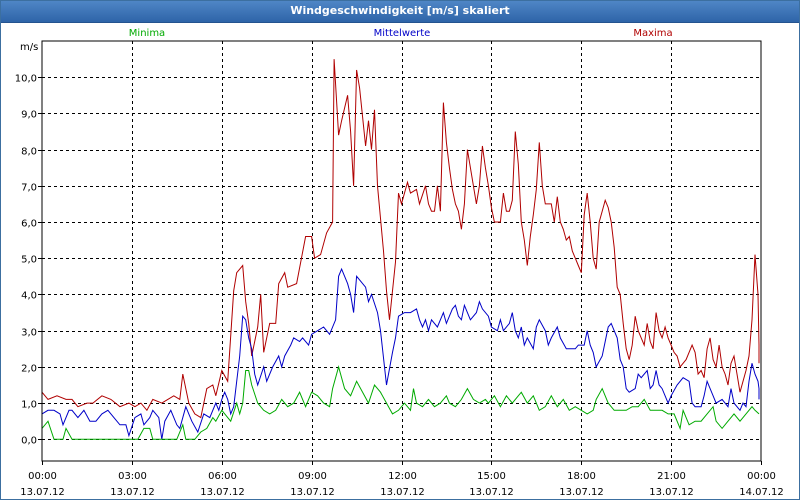 The image size is (800, 500). Describe the element at coordinates (147, 33) in the screenshot. I see `legend-item-minima: Minima` at that location.